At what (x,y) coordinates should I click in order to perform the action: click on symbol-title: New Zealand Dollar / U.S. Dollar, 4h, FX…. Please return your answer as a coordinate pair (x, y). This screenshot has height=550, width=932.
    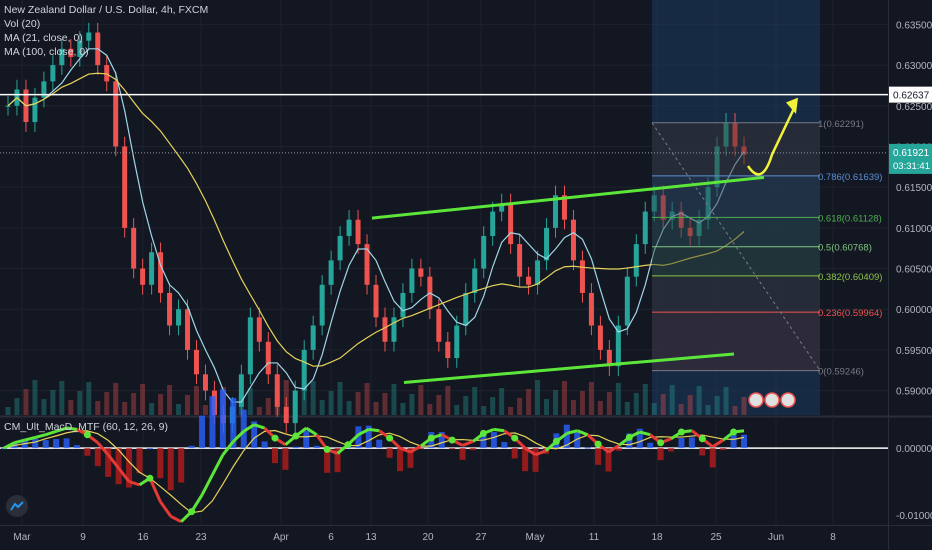
    Looking at the image, I should click on (106, 10).